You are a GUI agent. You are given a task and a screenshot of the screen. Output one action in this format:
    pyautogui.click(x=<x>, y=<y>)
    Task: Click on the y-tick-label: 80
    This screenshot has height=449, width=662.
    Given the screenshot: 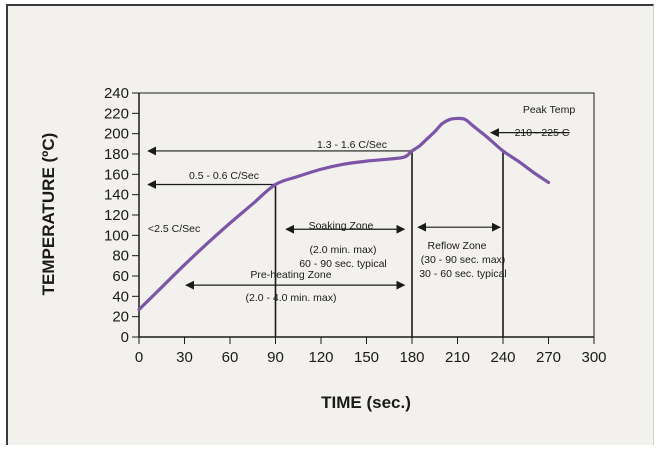 What is the action you would take?
    pyautogui.click(x=120, y=256)
    